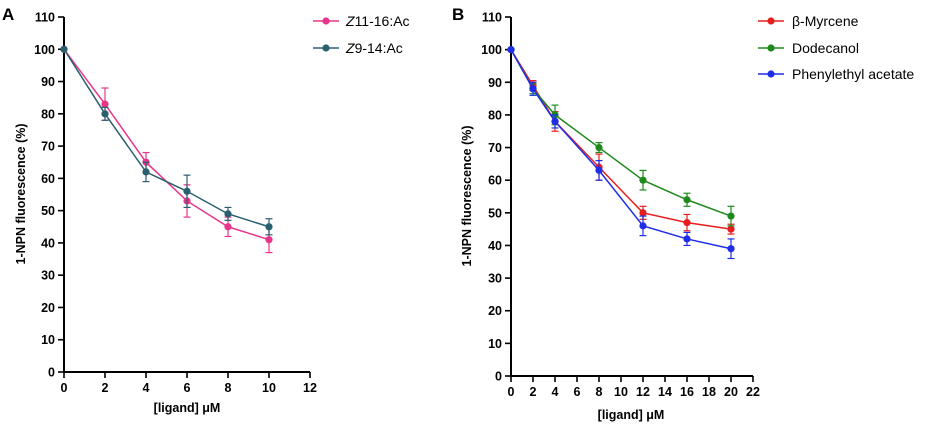 This screenshot has width=941, height=425. Describe the element at coordinates (48, 211) in the screenshot. I see `y-tick-label-a-5: 50` at that location.